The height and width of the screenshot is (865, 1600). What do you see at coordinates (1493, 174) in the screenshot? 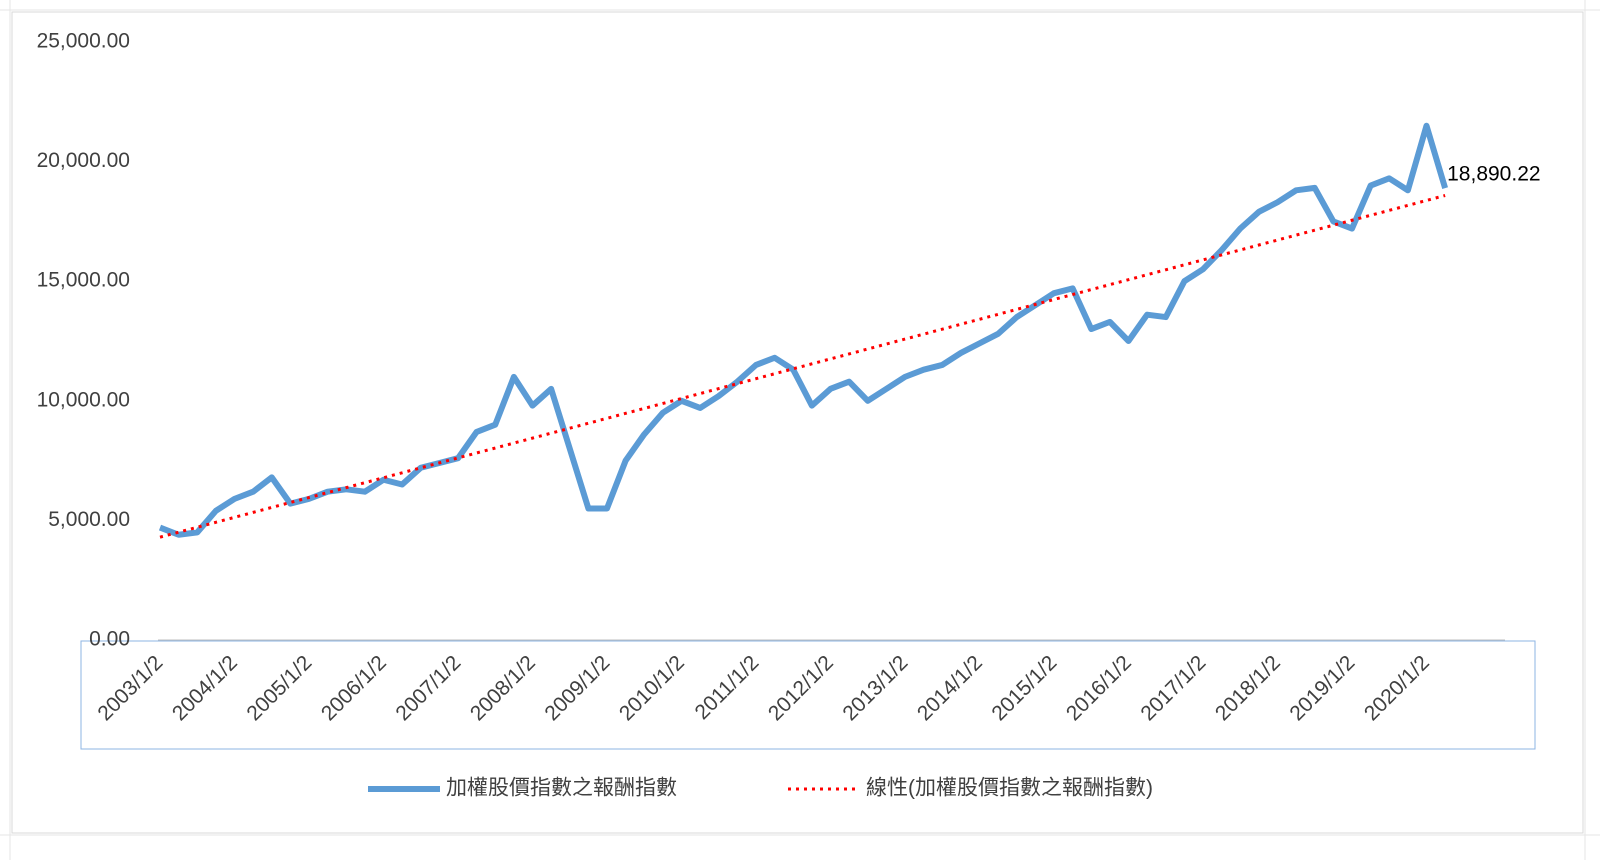
I see `data-label: 18,890.22` at bounding box center [1493, 174].